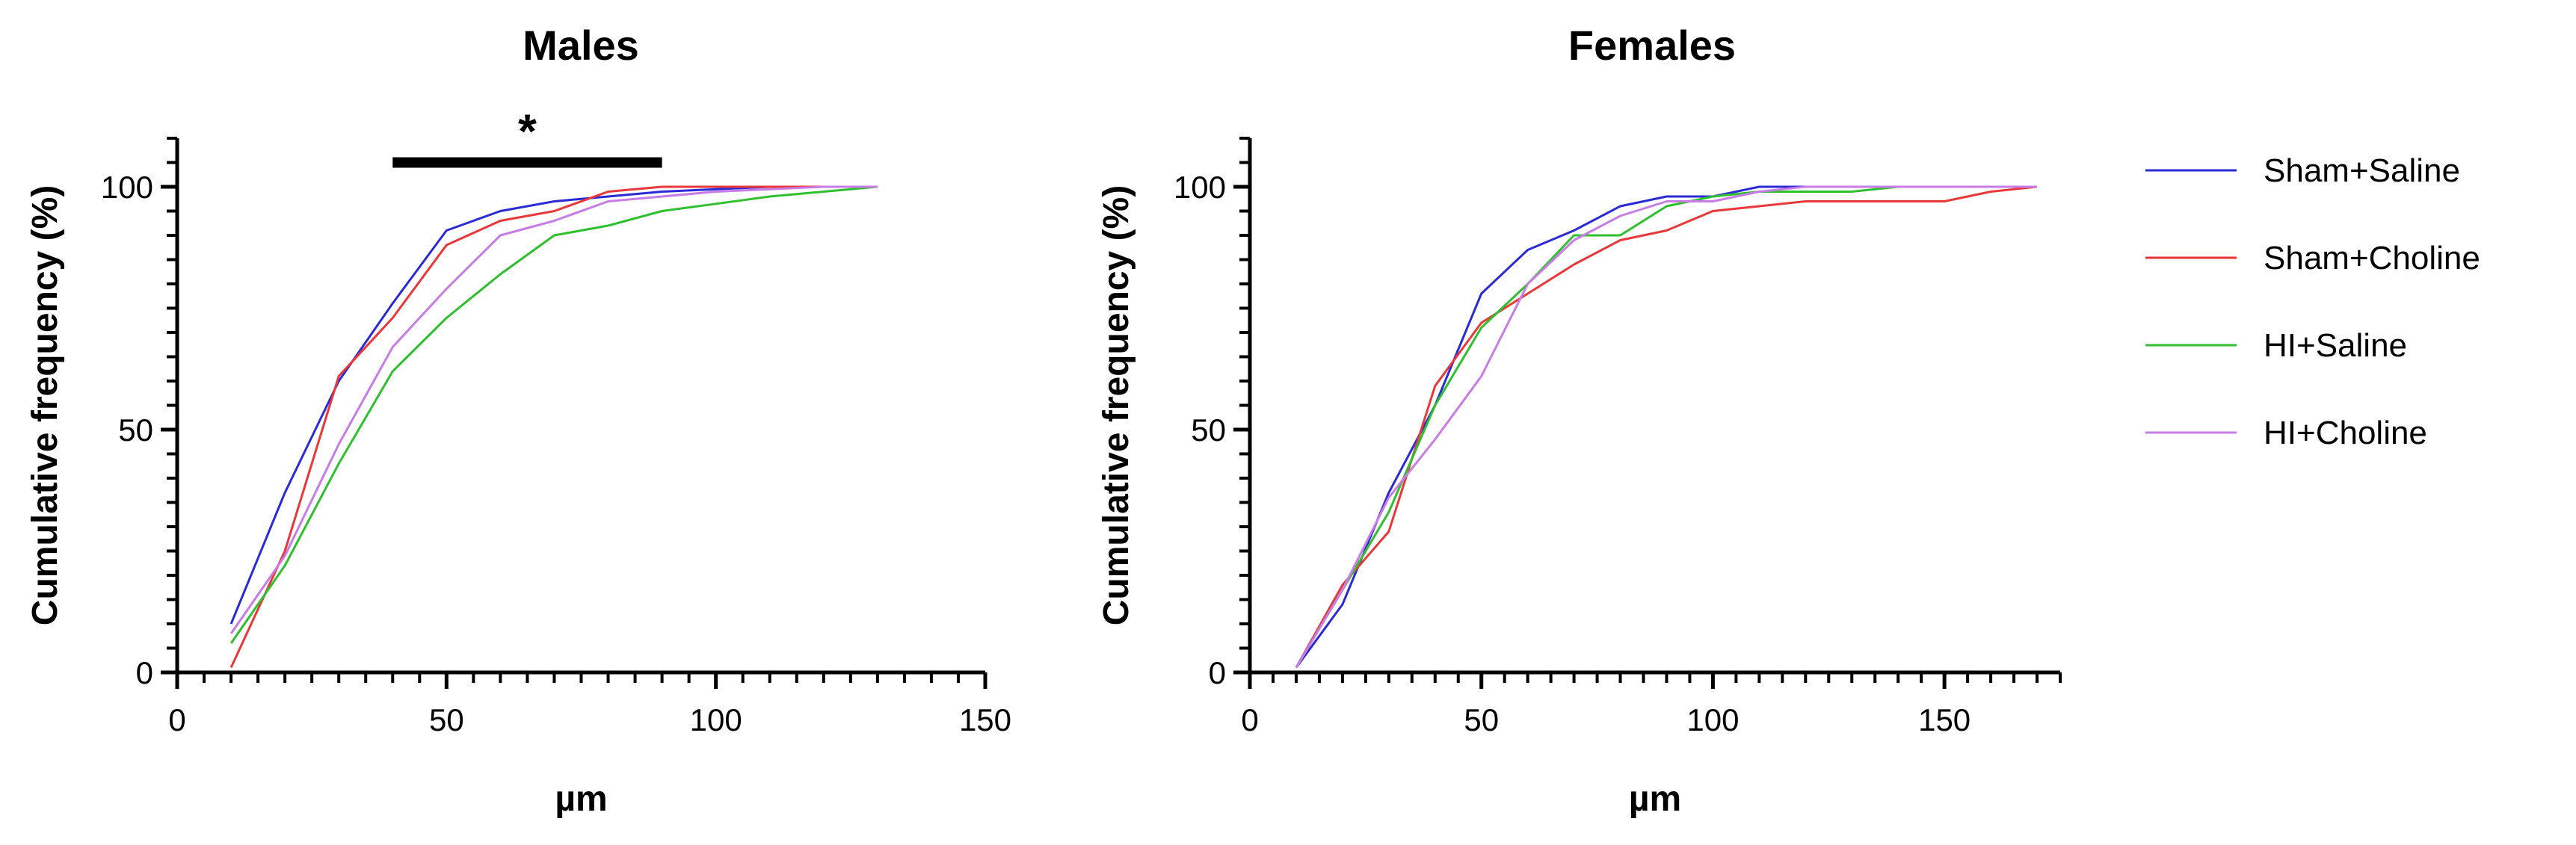 Image resolution: width=2576 pixels, height=845 pixels. I want to click on series-line-hi-saline, so click(553, 414).